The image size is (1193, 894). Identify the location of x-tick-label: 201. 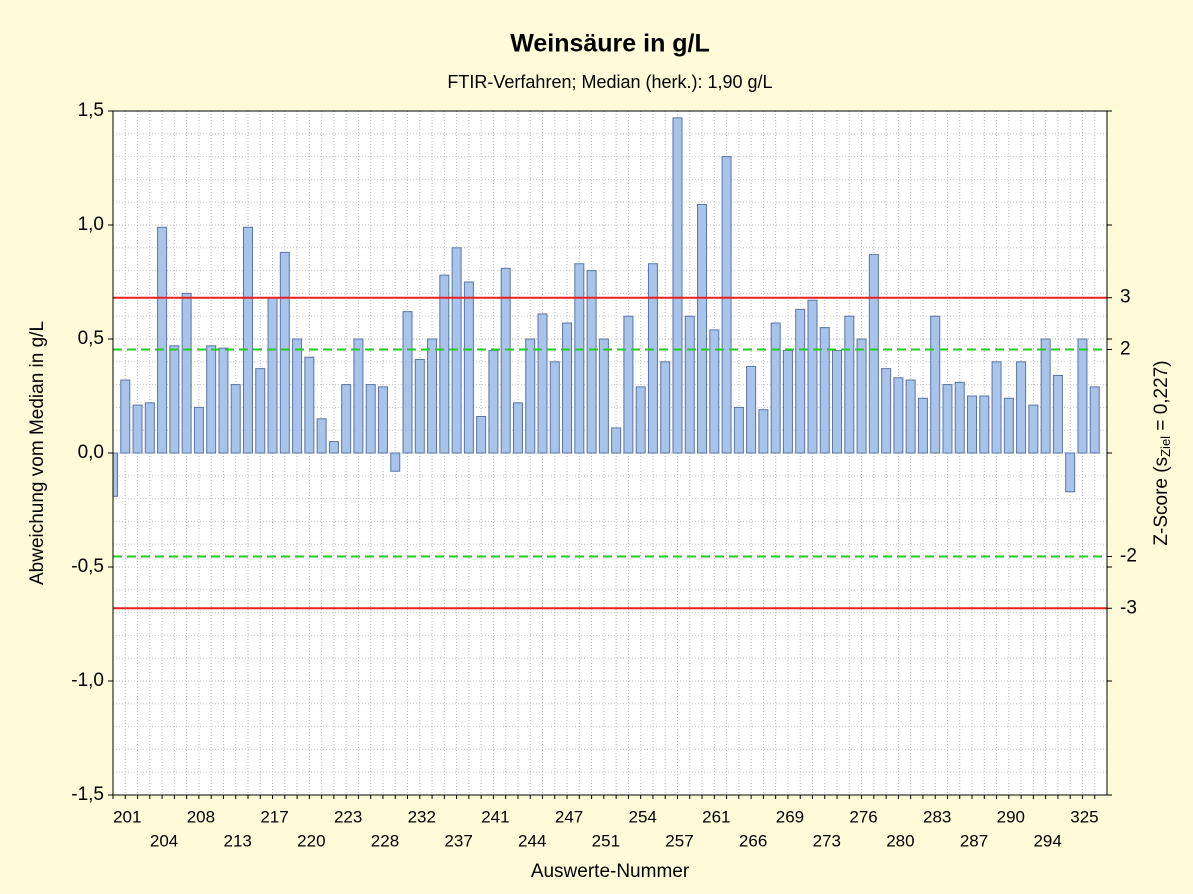
(127, 816).